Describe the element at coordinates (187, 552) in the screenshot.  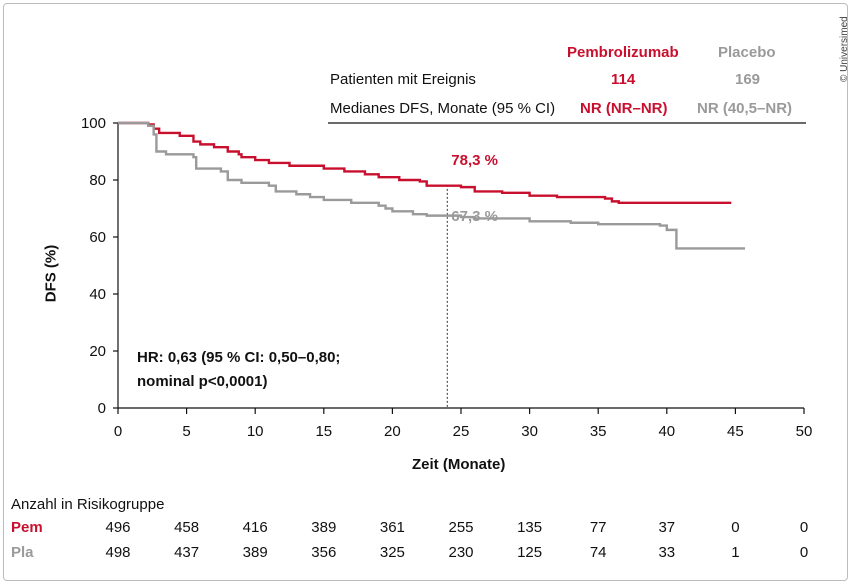
I see `risk-cell: 437` at that location.